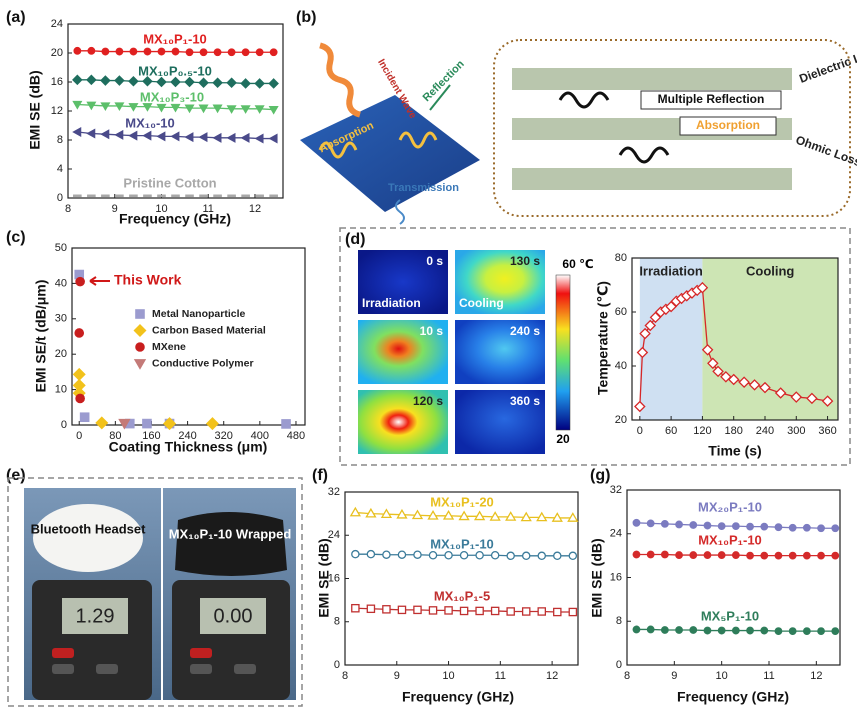 This screenshot has height=711, width=857. What do you see at coordinates (60, 169) in the screenshot?
I see `y-tick-label: 4` at bounding box center [60, 169].